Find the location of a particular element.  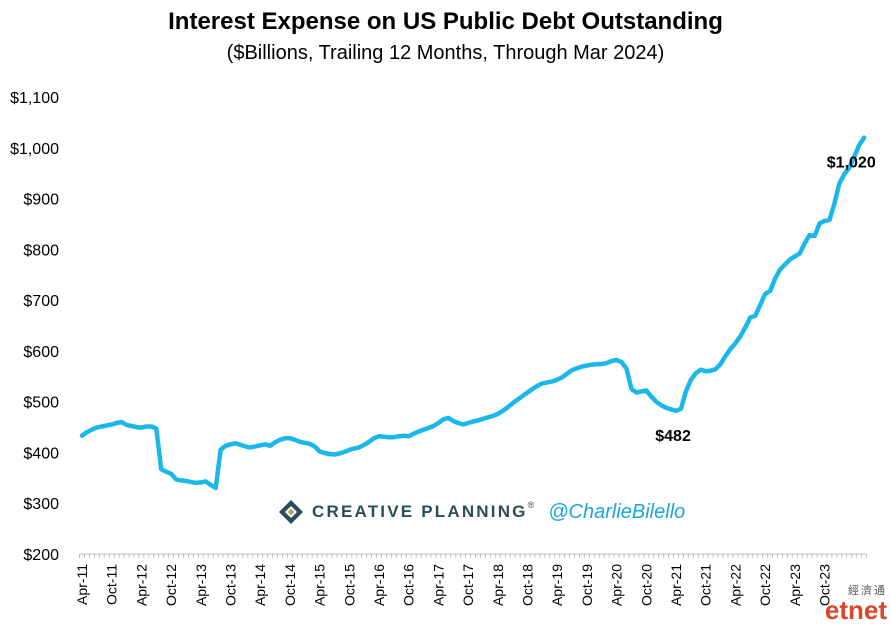

y-tick-label: $200 is located at coordinates (41, 555).